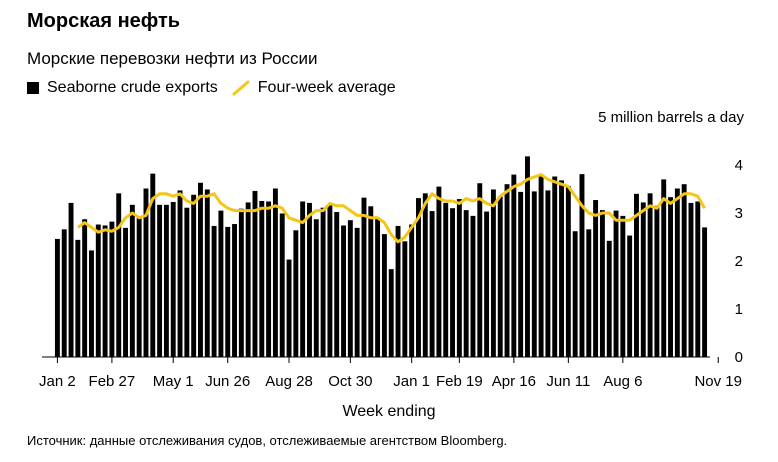 The image size is (778, 462). Describe the element at coordinates (671, 117) in the screenshot. I see `y-unit-label: 5 million barrels a day` at that location.